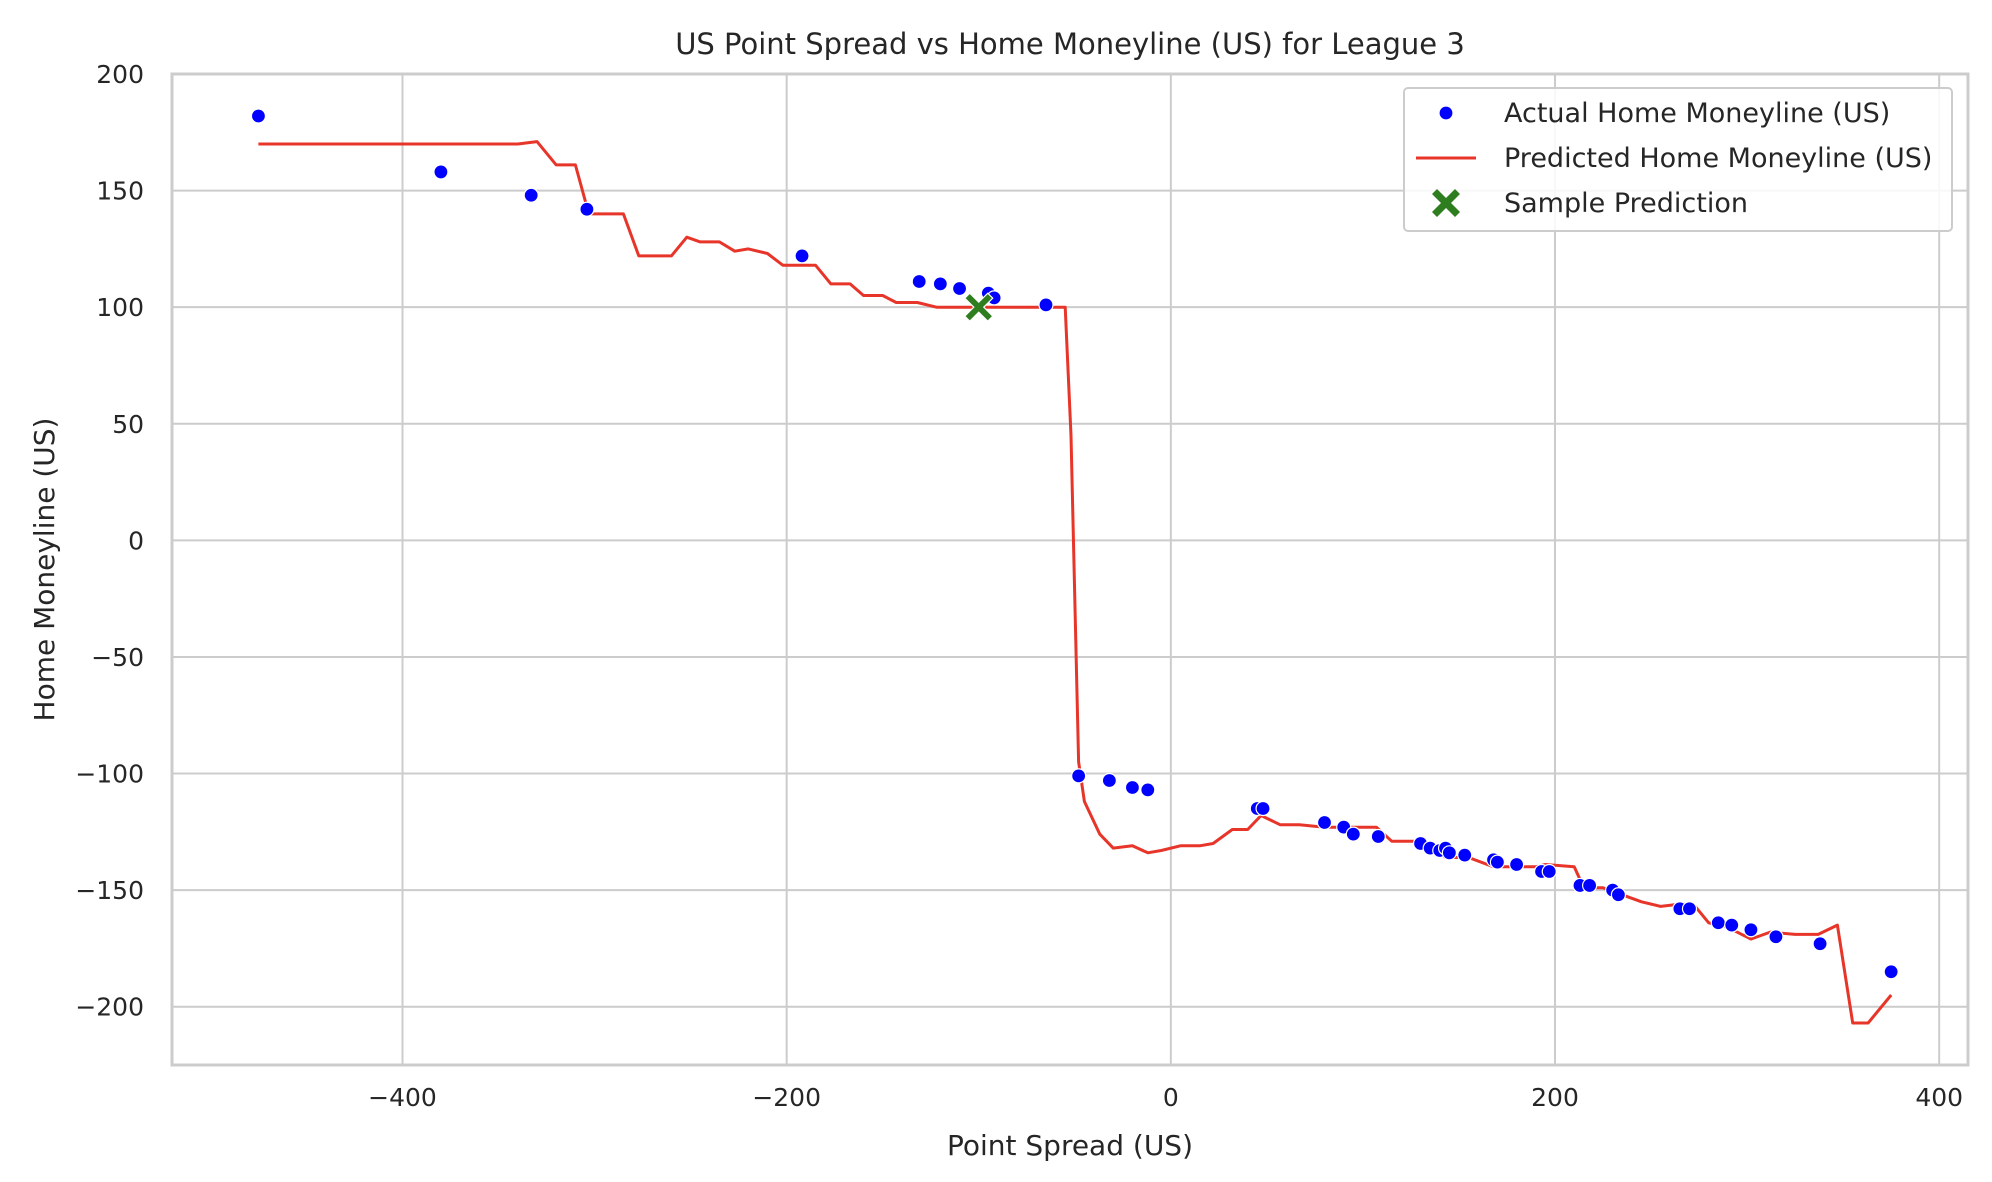 This screenshot has height=1182, width=1992. I want to click on legend-label-sample: Sample Prediction, so click(1626, 203).